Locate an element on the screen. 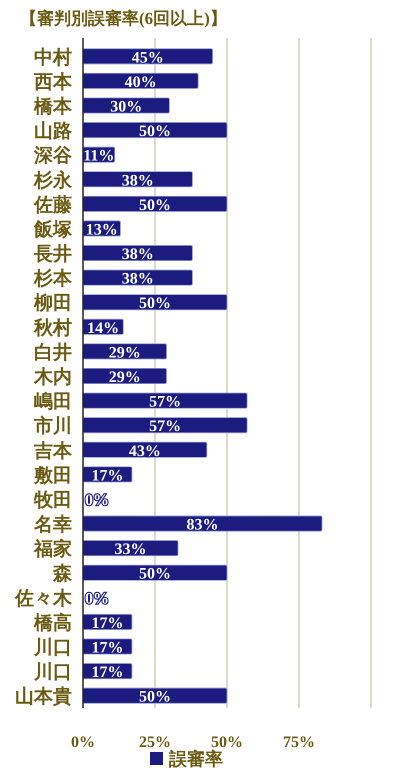 Image resolution: width=396 pixels, height=775 pixels. y-tick-label: 中村 is located at coordinates (53, 57).